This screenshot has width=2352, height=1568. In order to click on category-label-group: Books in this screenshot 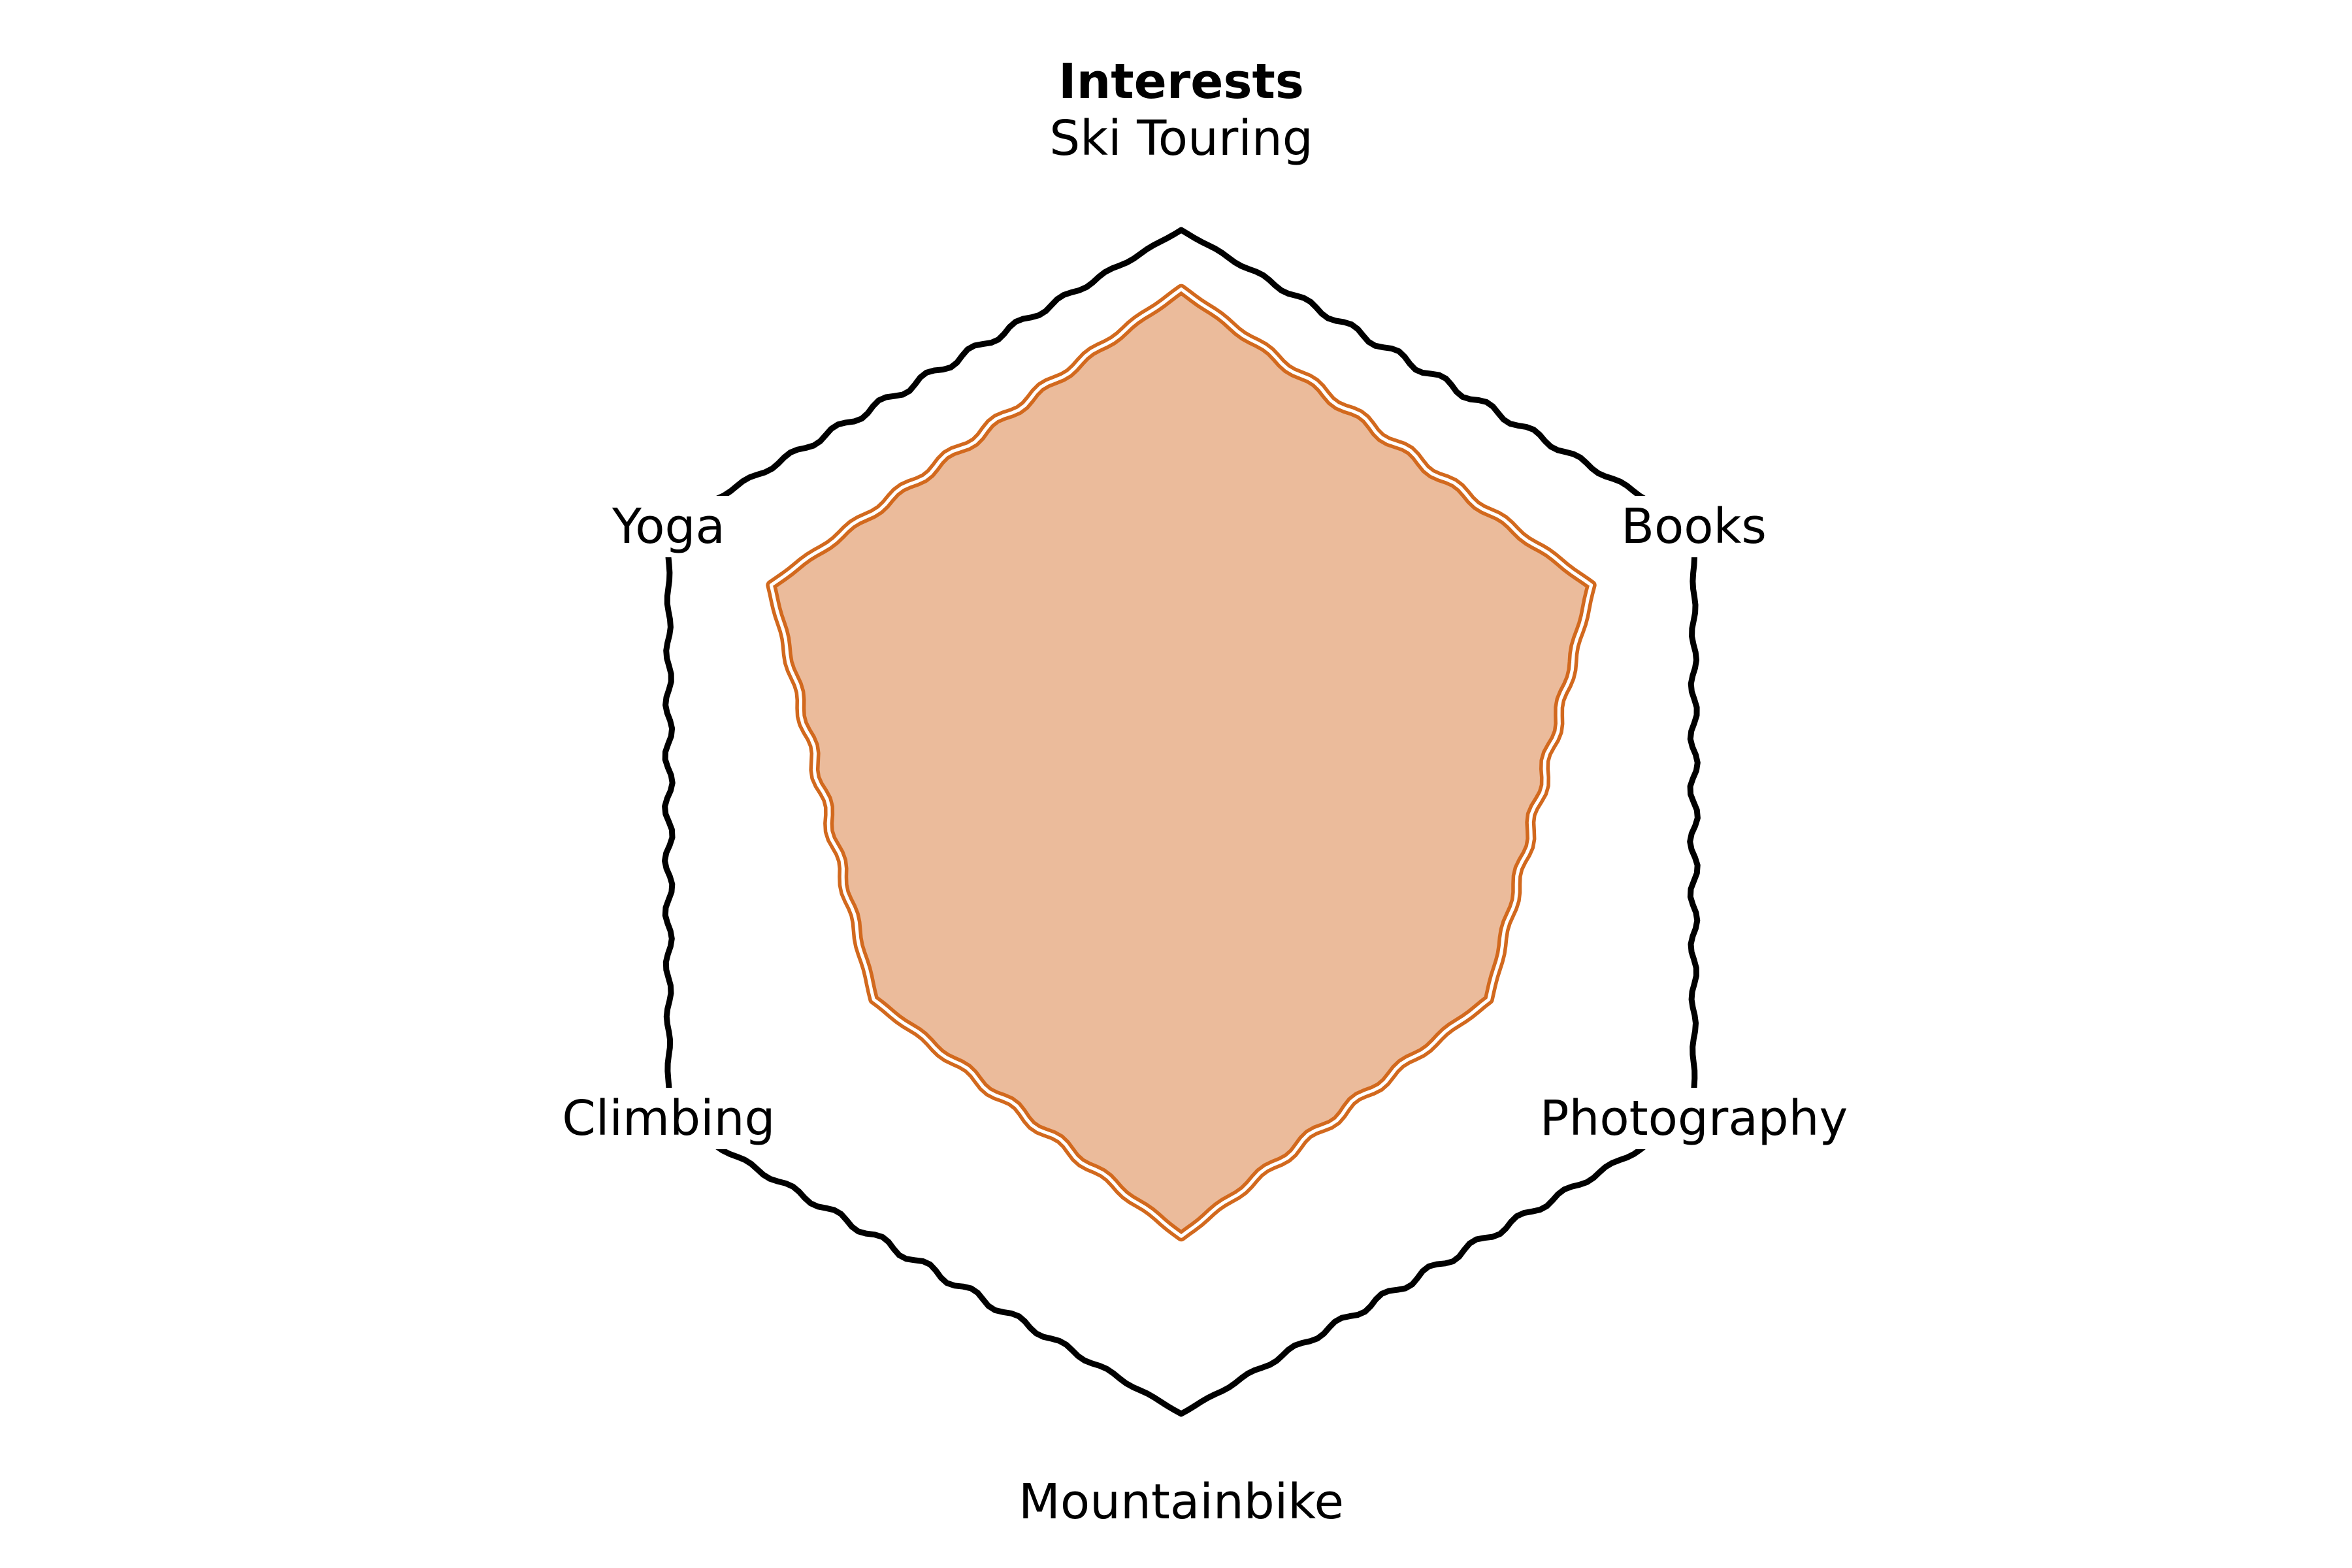, I will do `click(1694, 526)`.